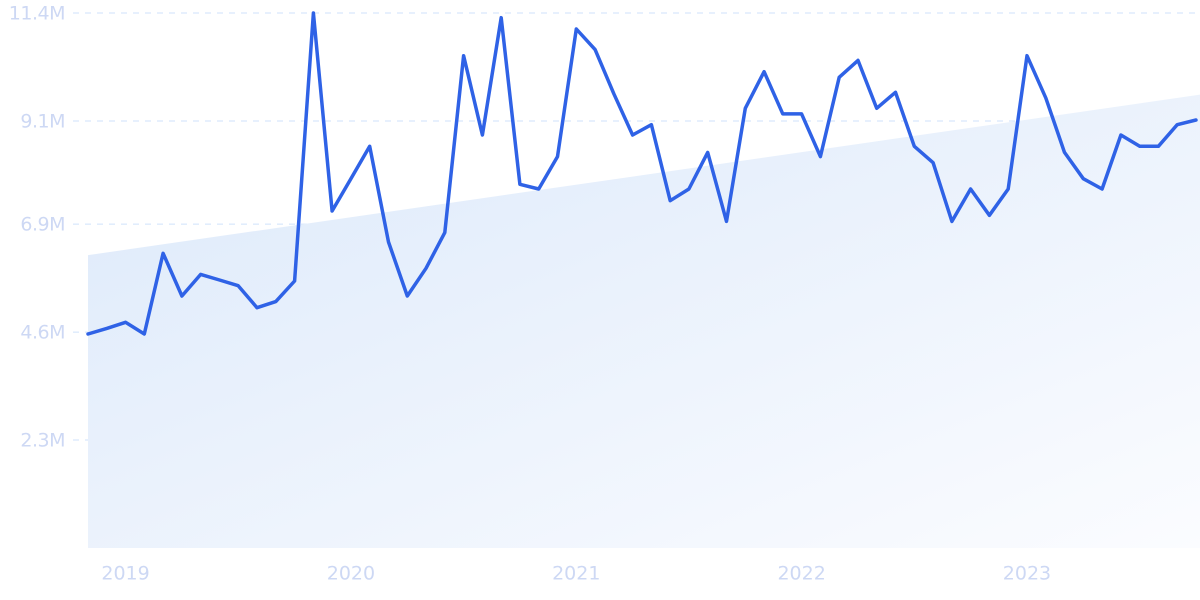 This screenshot has height=600, width=1200. What do you see at coordinates (125, 574) in the screenshot?
I see `x-tick-label: 2019` at bounding box center [125, 574].